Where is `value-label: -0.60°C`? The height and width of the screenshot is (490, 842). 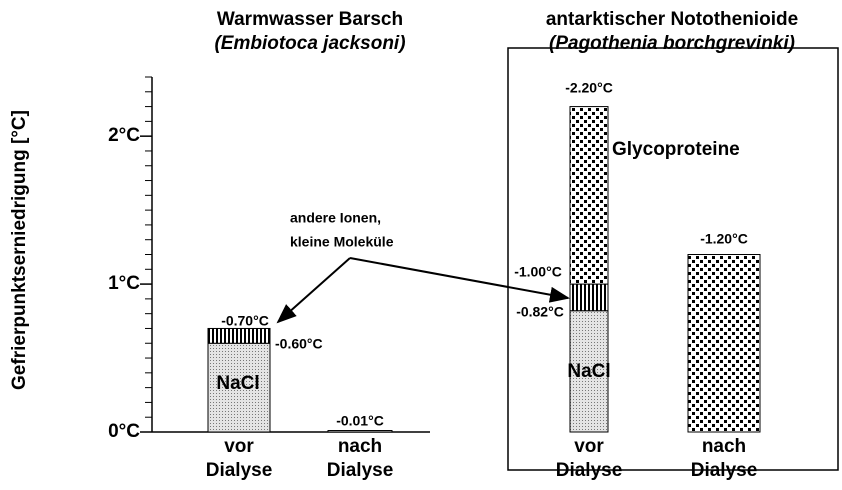
value-label: -0.60°C is located at coordinates (299, 344).